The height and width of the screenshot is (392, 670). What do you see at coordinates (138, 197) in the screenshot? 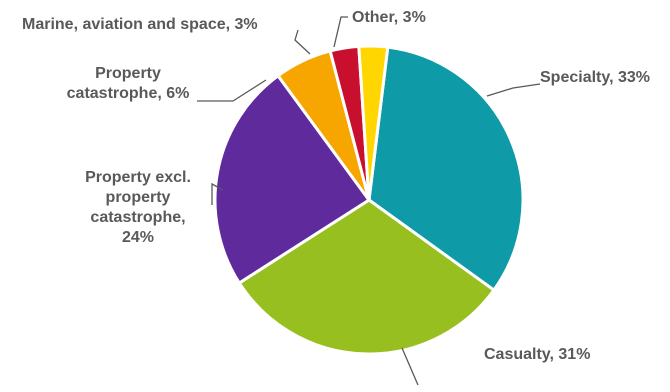
I see `data-label-line: property` at bounding box center [138, 197].